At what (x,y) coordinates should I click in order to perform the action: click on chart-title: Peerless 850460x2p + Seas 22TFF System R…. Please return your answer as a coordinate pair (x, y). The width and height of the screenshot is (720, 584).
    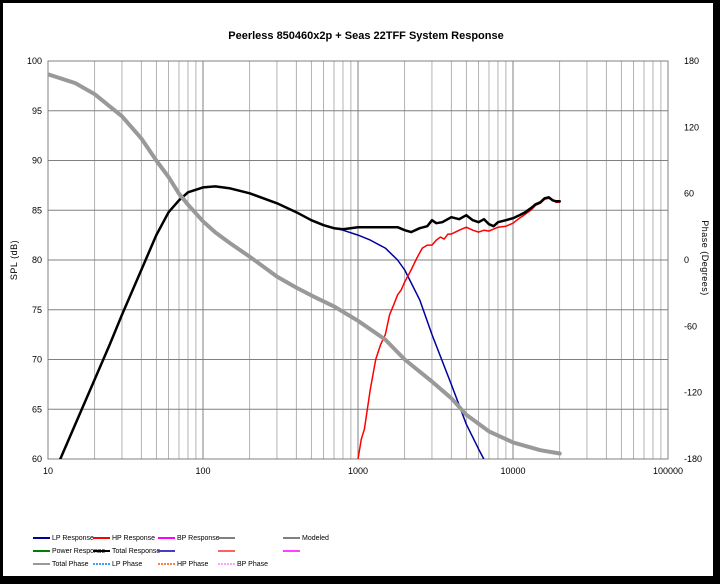
    Looking at the image, I should click on (365, 36).